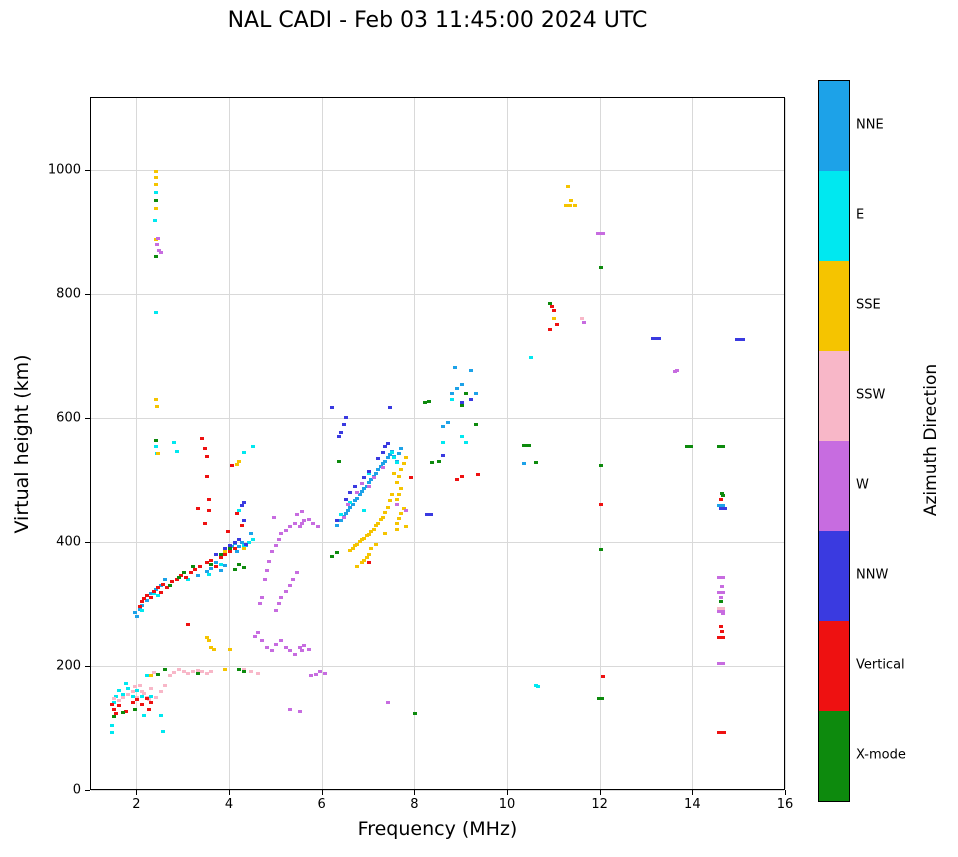 The width and height of the screenshot is (958, 857). What do you see at coordinates (64, 170) in the screenshot?
I see `y-tick-label: 1000` at bounding box center [64, 170].